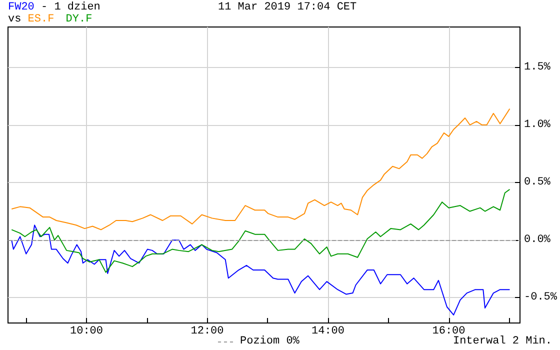 Image resolution: width=560 pixels, height=350 pixels. I want to click on chart-subtitle: 11 Mar 2019 17:04 CET, so click(288, 8).